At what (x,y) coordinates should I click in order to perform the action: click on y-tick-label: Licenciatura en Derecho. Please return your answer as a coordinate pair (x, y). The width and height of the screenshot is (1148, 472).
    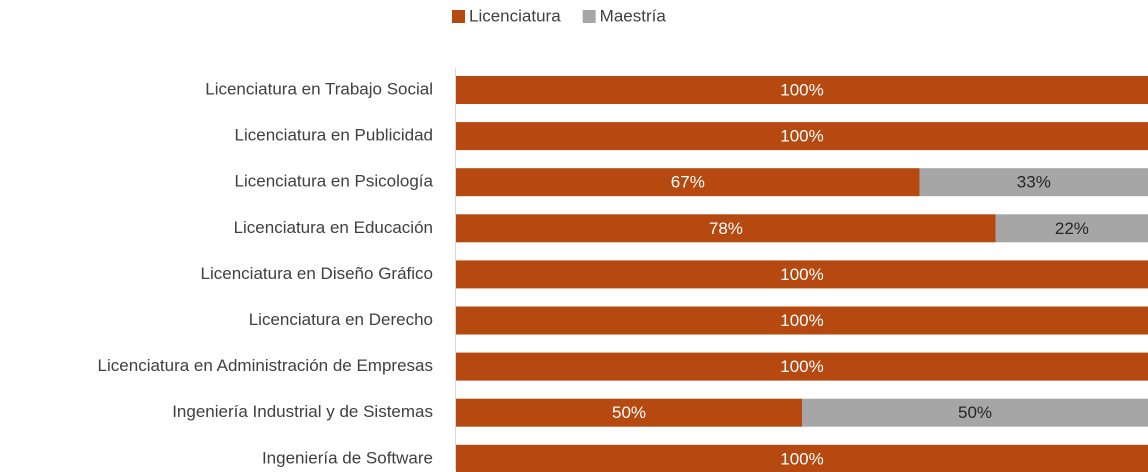
    Looking at the image, I should click on (341, 319).